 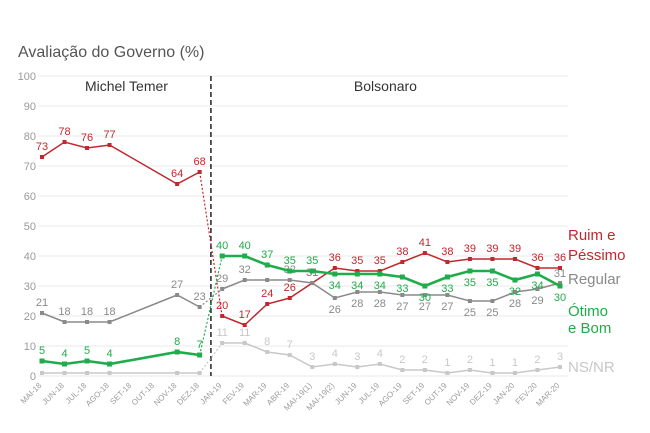 What do you see at coordinates (357, 304) in the screenshot?
I see `data-label: 28` at bounding box center [357, 304].